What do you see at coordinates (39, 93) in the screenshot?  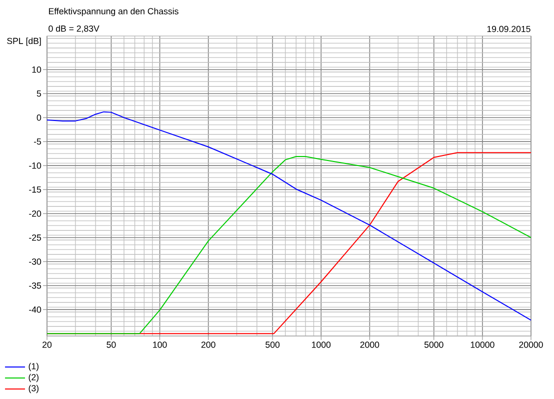 I see `y-tick-label: 5` at bounding box center [39, 93].